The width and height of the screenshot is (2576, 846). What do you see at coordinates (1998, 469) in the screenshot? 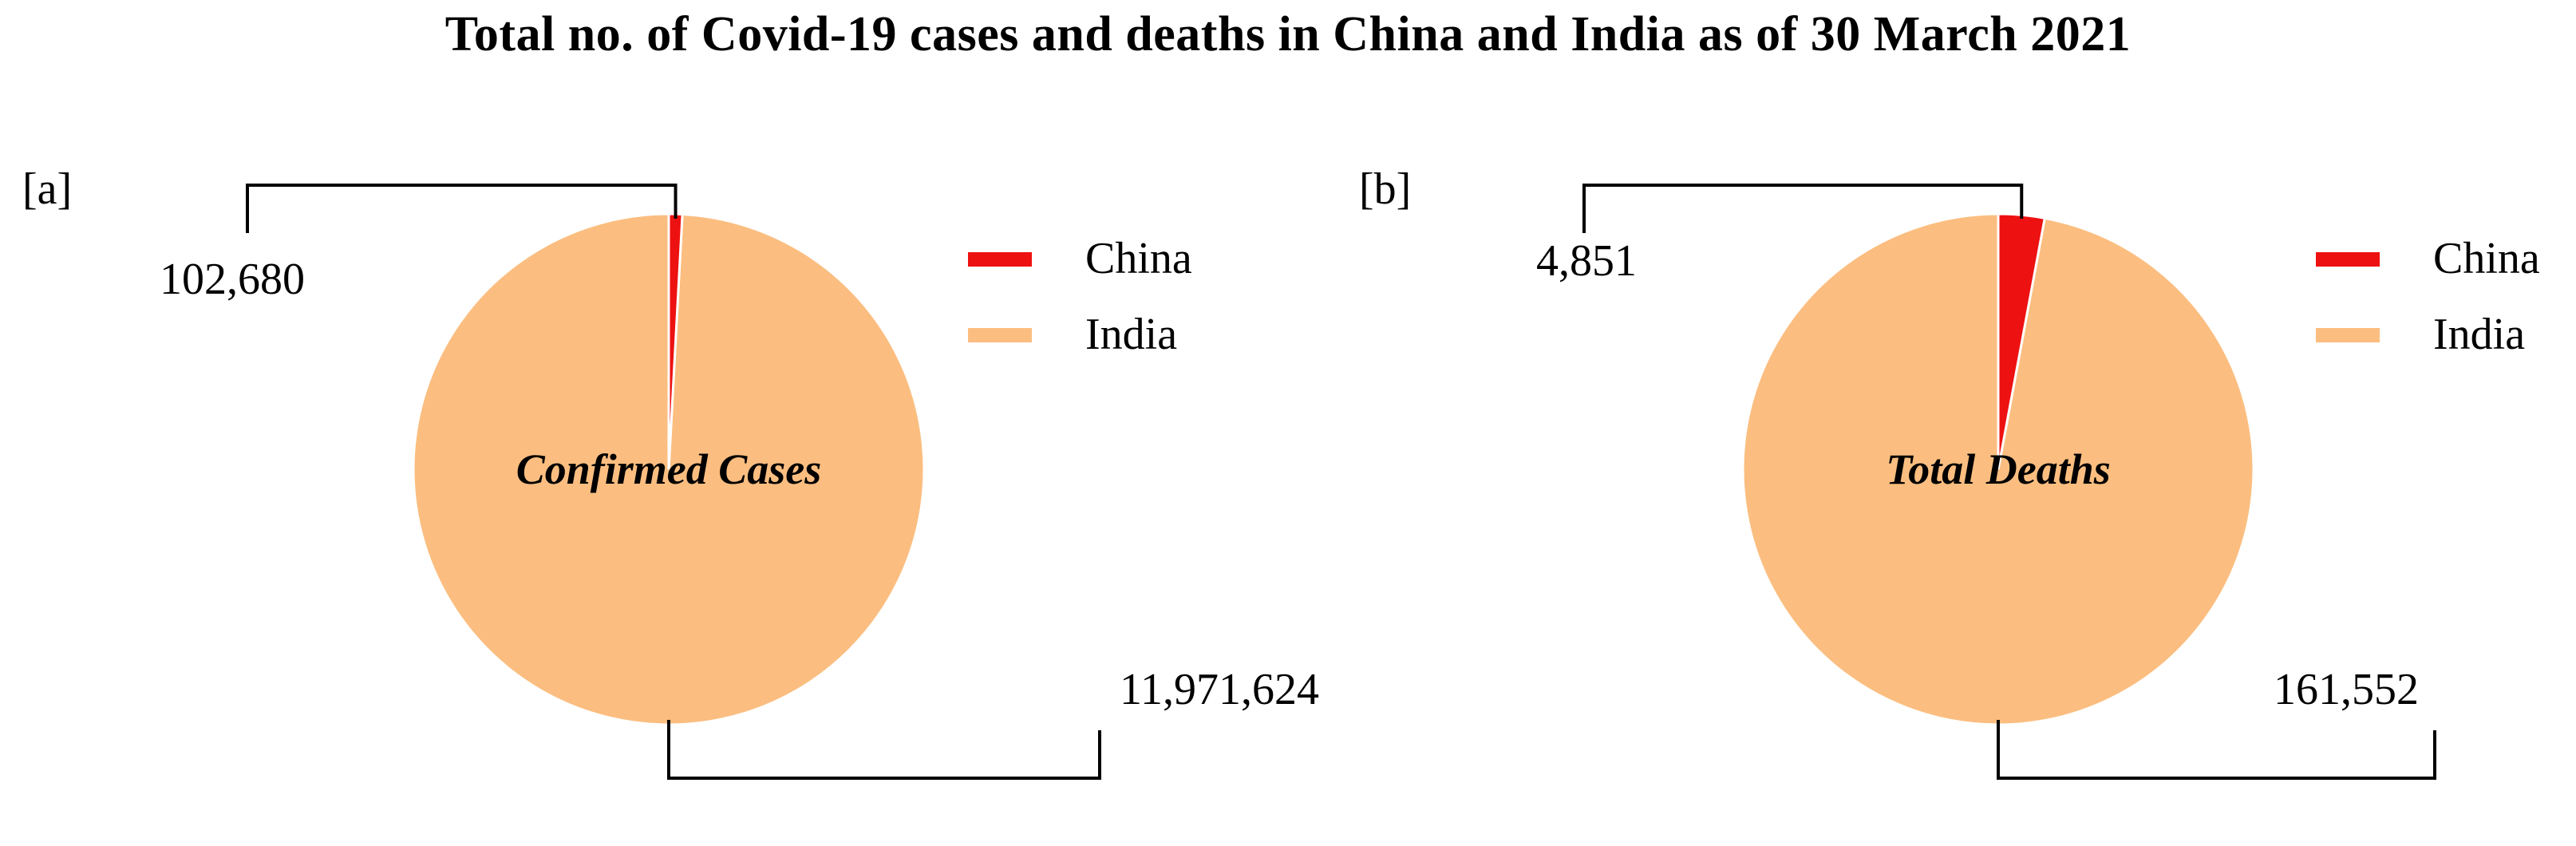
I see `center-label: Total Deaths` at bounding box center [1998, 469].